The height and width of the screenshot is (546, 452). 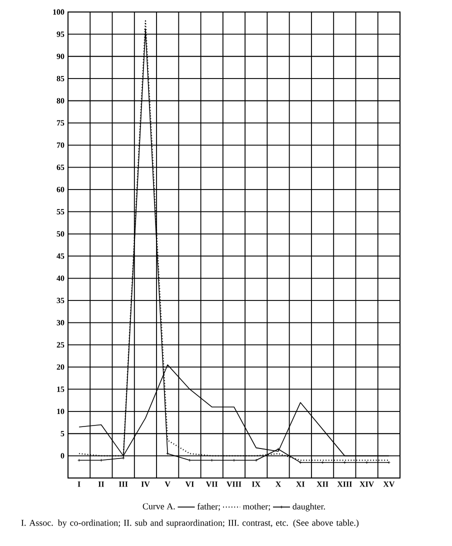 What do you see at coordinates (158, 506) in the screenshot?
I see `legend-title: Curve A.` at bounding box center [158, 506].